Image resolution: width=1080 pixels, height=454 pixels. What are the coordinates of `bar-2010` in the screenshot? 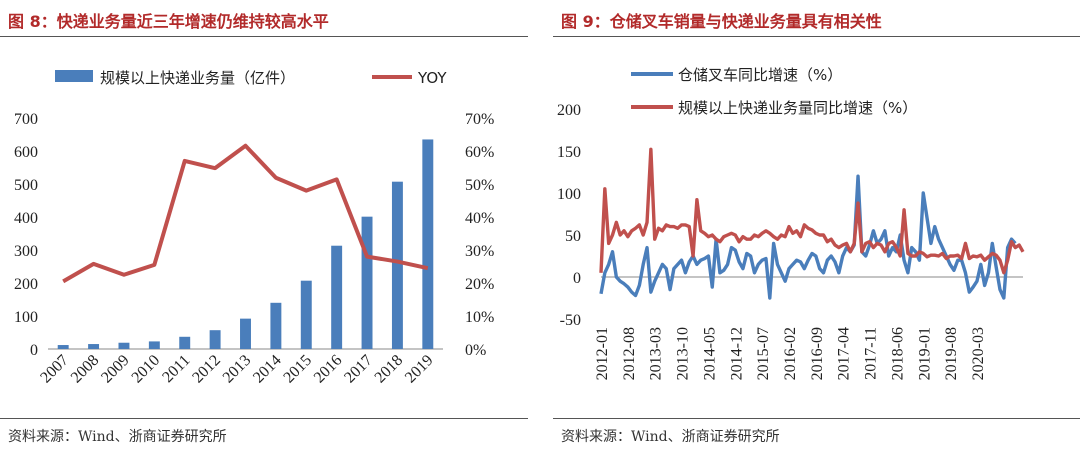 It's located at (154, 345).